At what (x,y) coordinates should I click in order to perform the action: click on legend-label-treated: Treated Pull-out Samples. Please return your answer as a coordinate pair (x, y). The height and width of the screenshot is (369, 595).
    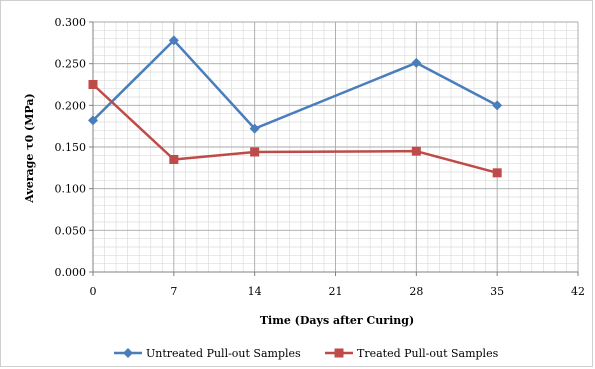
    Looking at the image, I should click on (428, 353).